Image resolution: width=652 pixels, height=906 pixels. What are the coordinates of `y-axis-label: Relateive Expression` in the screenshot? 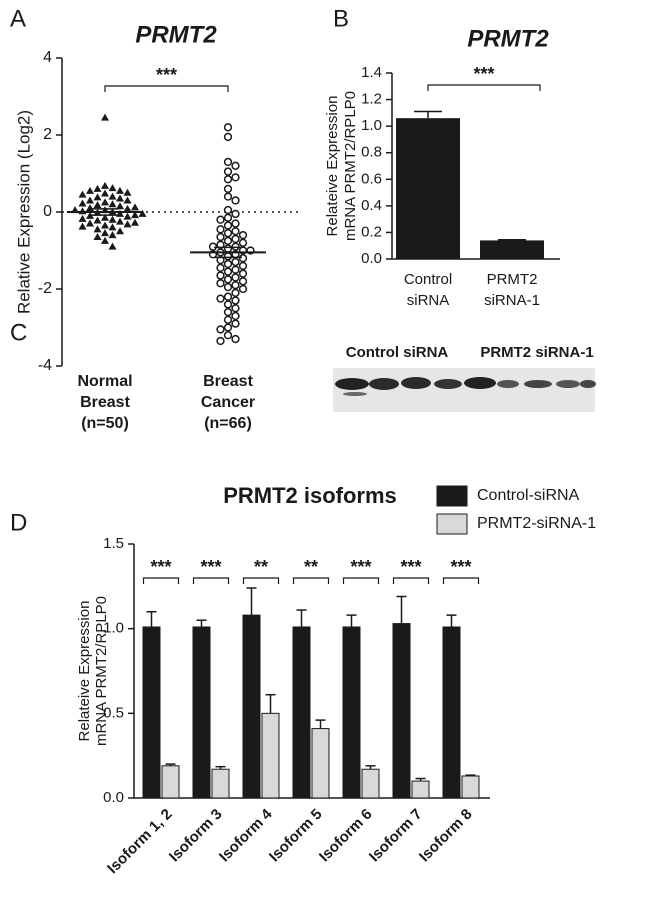 It's located at (332, 166).